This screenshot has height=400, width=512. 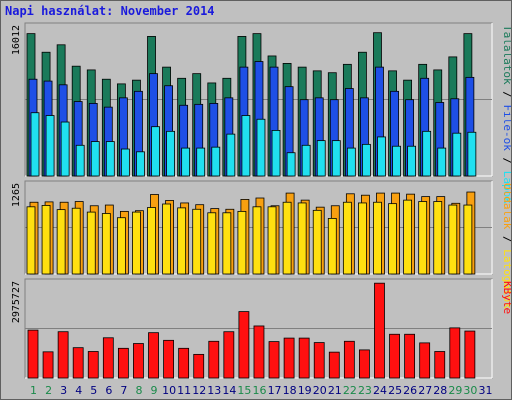 I want to click on day-label-16: 16, so click(x=260, y=390).